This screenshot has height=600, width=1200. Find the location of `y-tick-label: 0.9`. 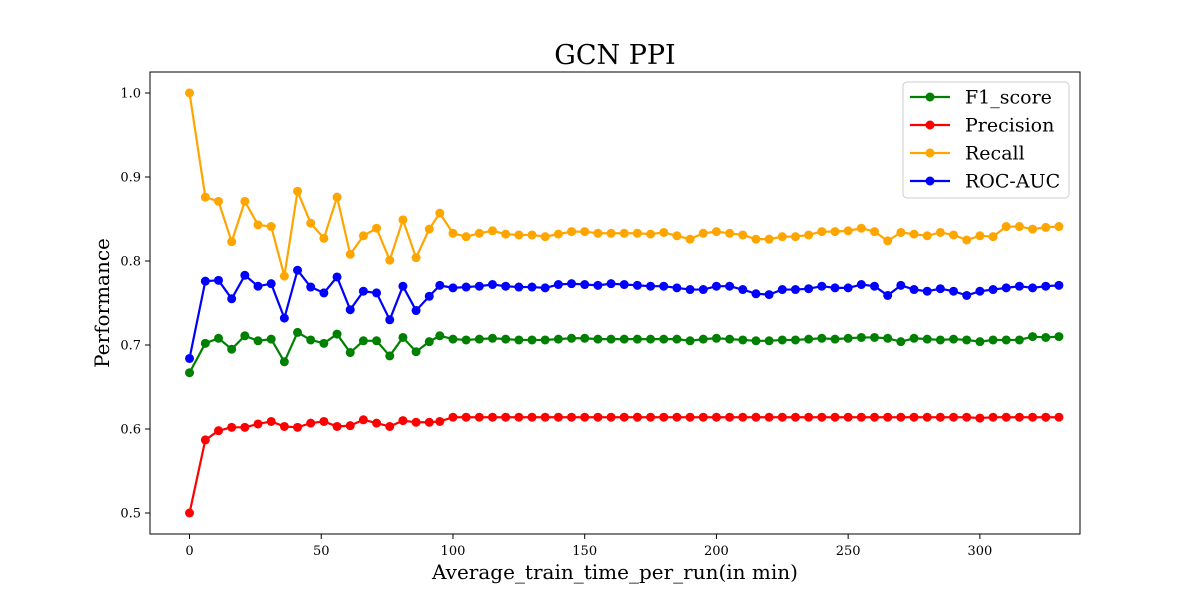

y-tick-label: 0.9 is located at coordinates (130, 178).